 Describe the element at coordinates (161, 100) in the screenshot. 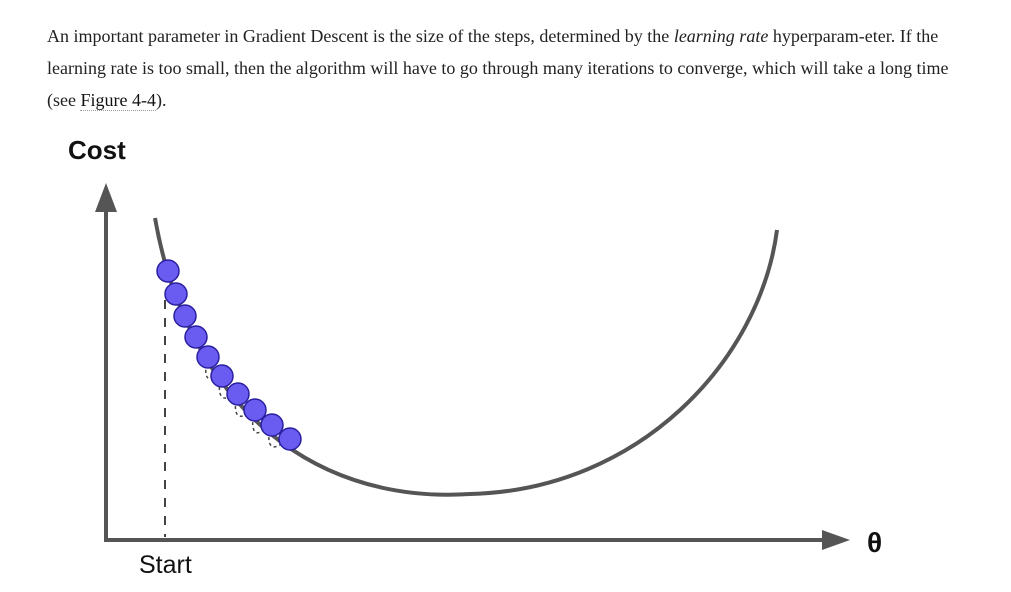

I see `para-text-3: ).` at that location.